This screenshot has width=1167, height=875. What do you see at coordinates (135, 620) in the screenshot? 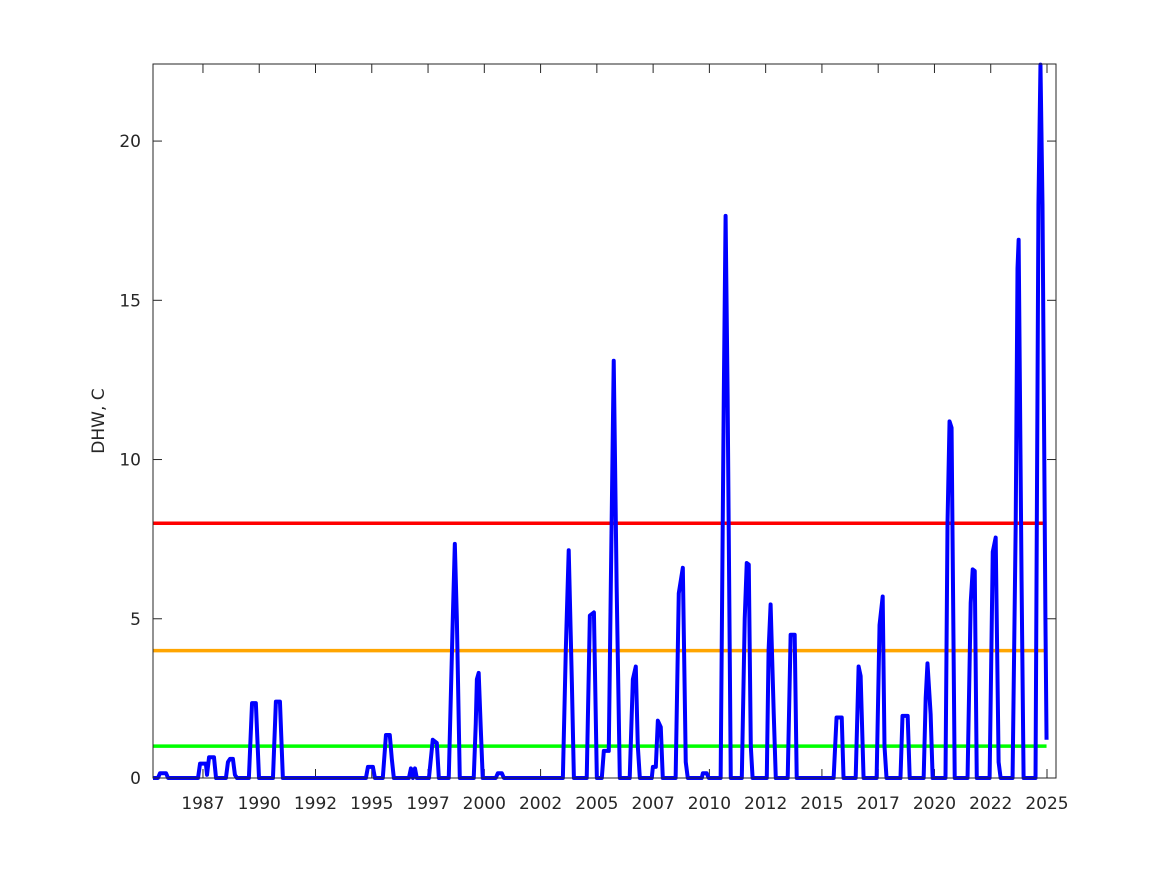
I see `y-tick-label: 5` at bounding box center [135, 620].